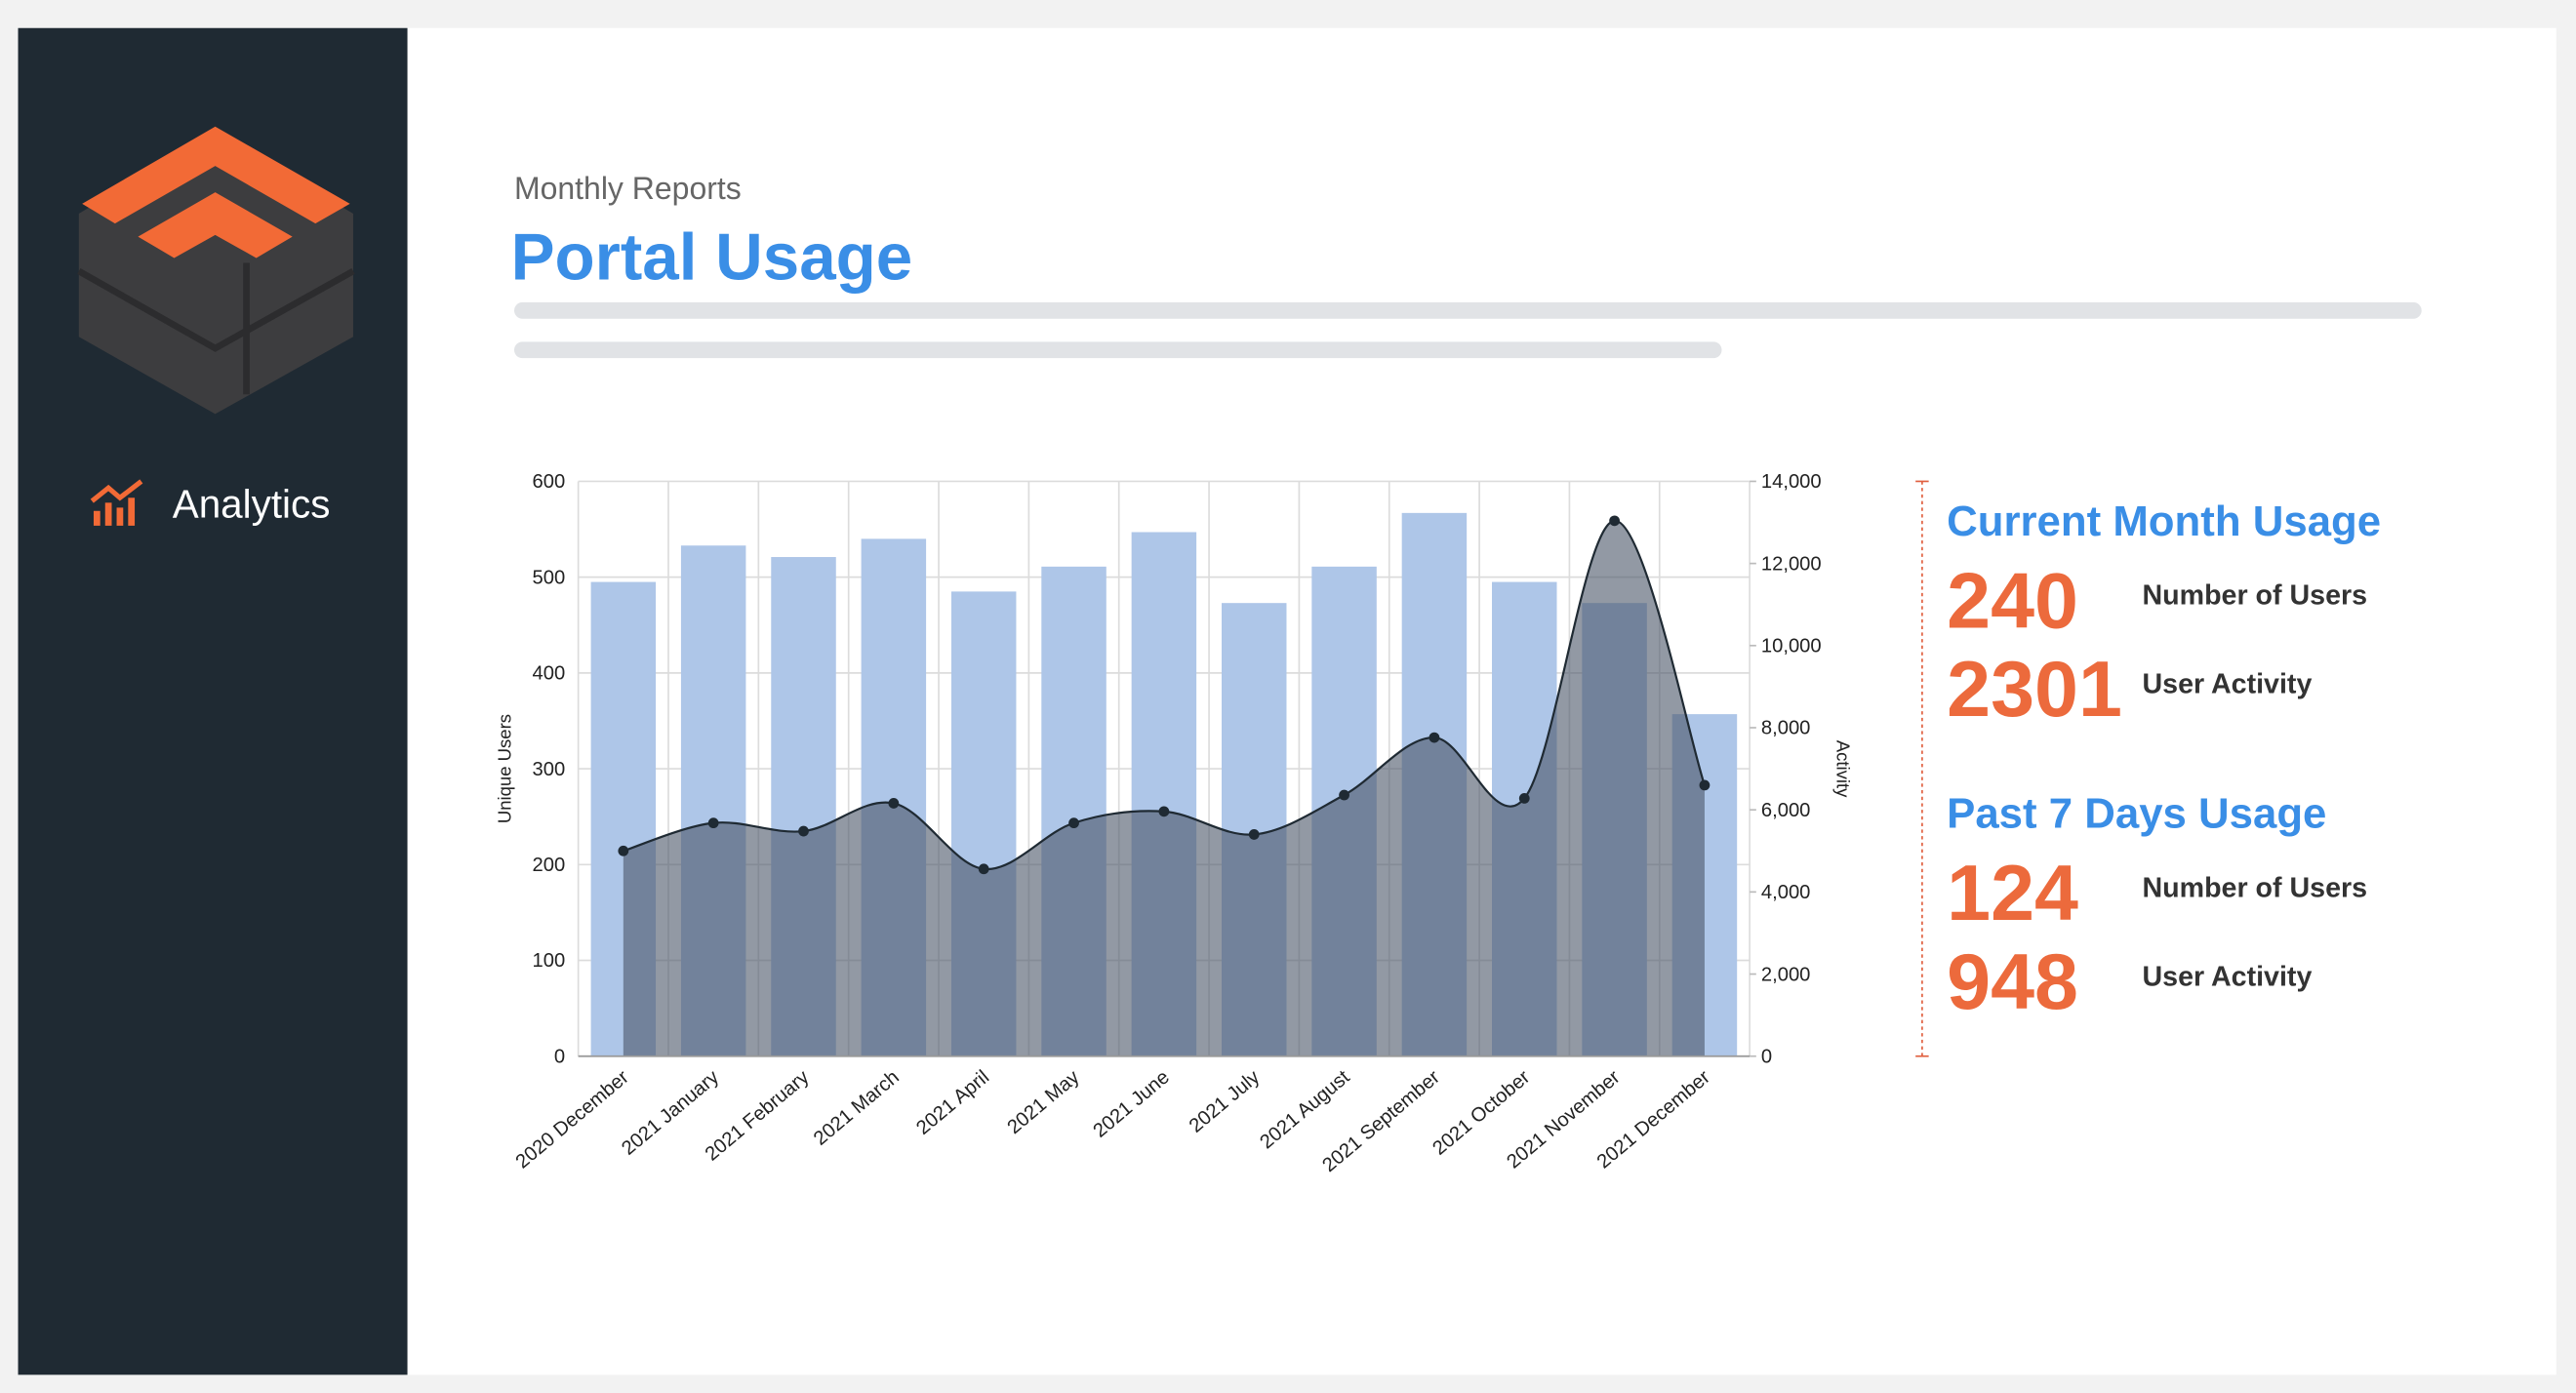 This screenshot has height=1393, width=2576. I want to click on stat-value: 240, so click(2012, 601).